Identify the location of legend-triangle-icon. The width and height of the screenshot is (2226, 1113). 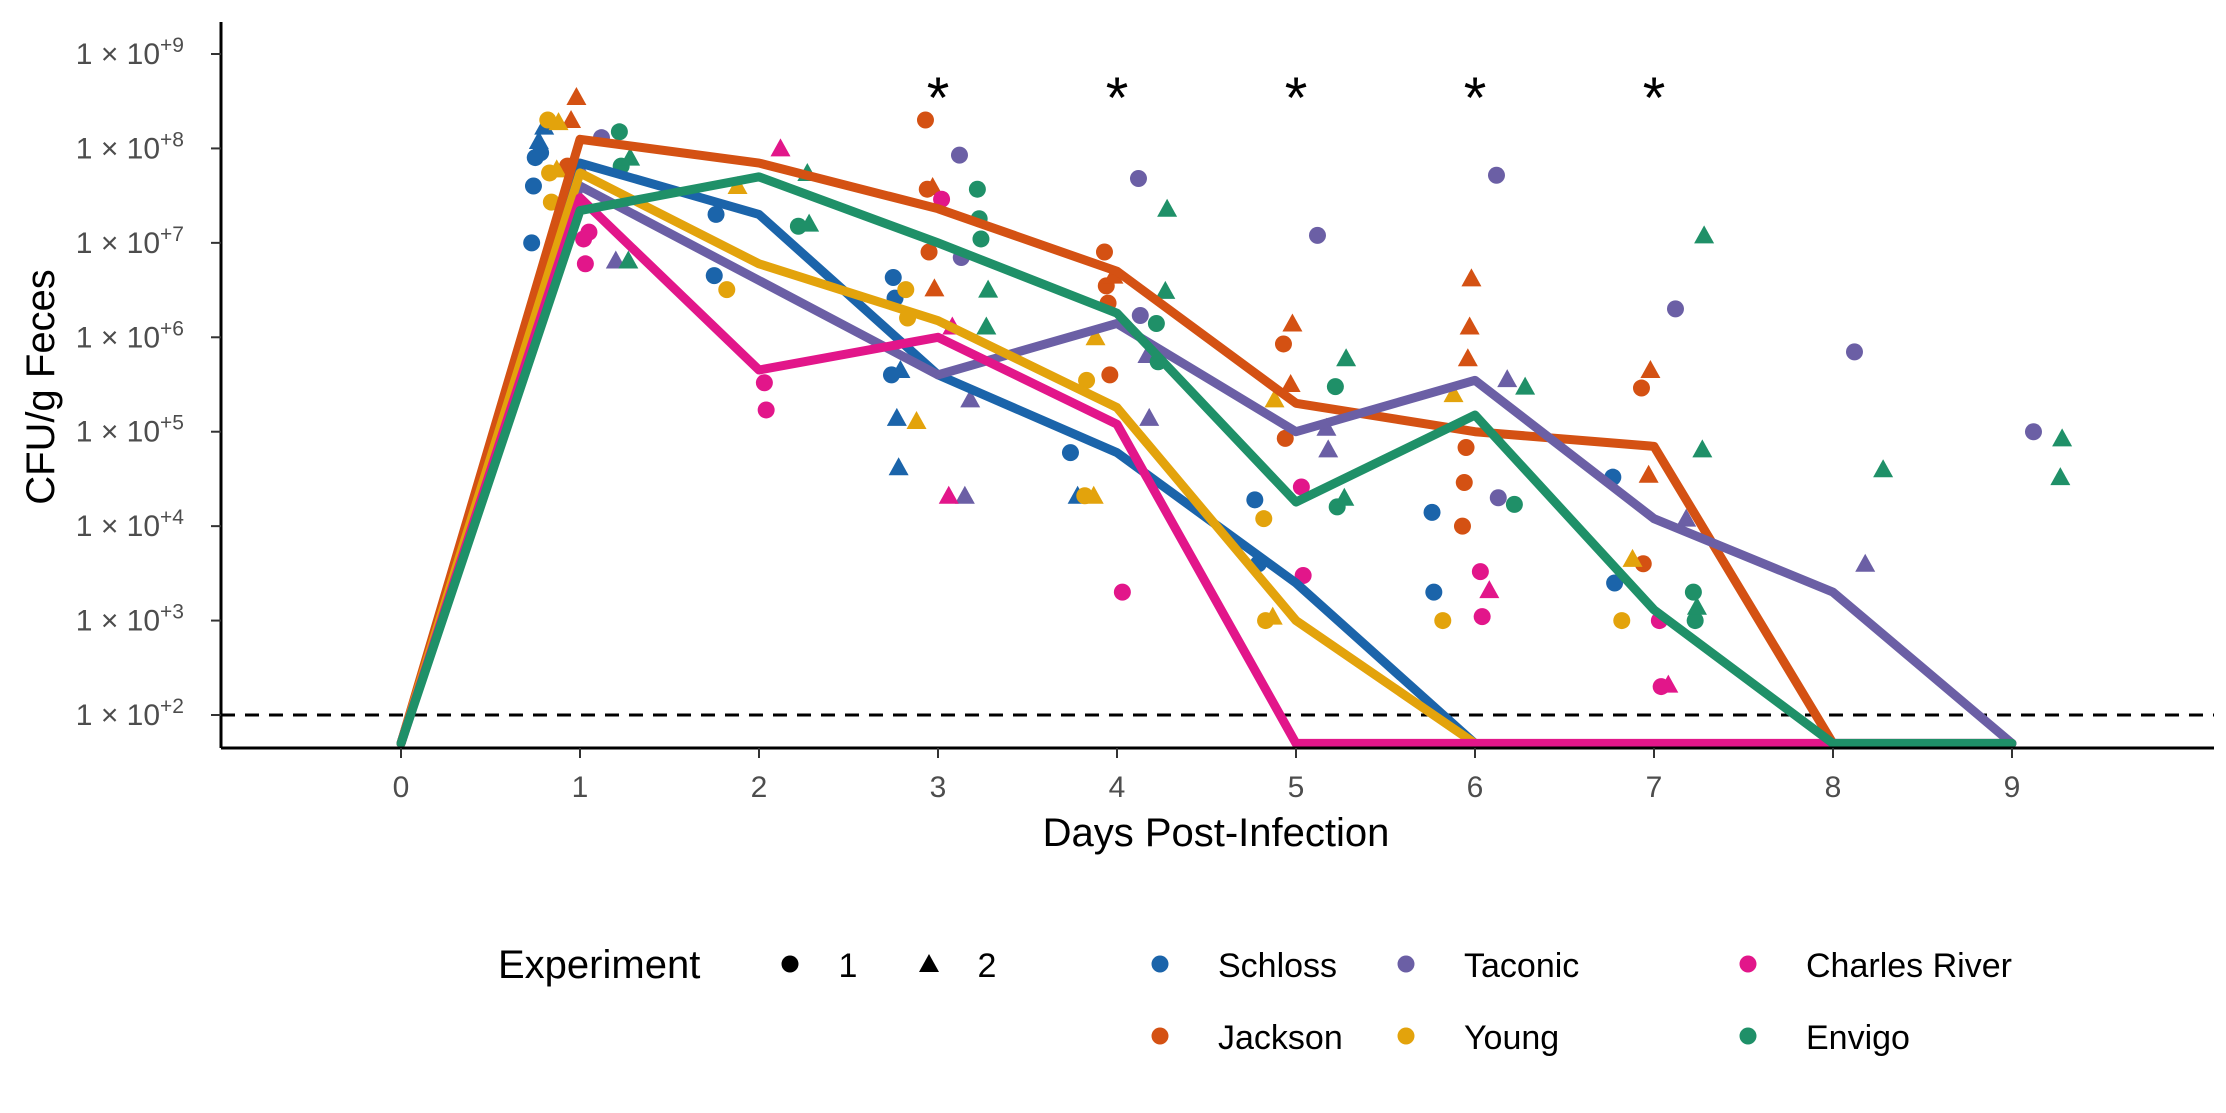
(929, 963).